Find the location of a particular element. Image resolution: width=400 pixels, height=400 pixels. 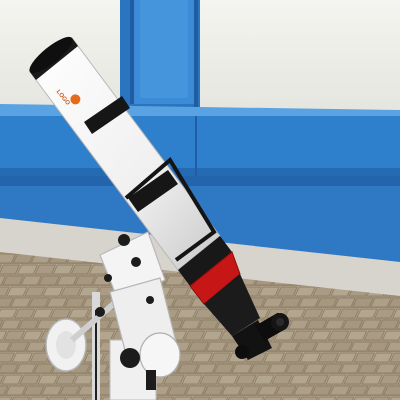

equatorial-mount is located at coordinates (138, 310).